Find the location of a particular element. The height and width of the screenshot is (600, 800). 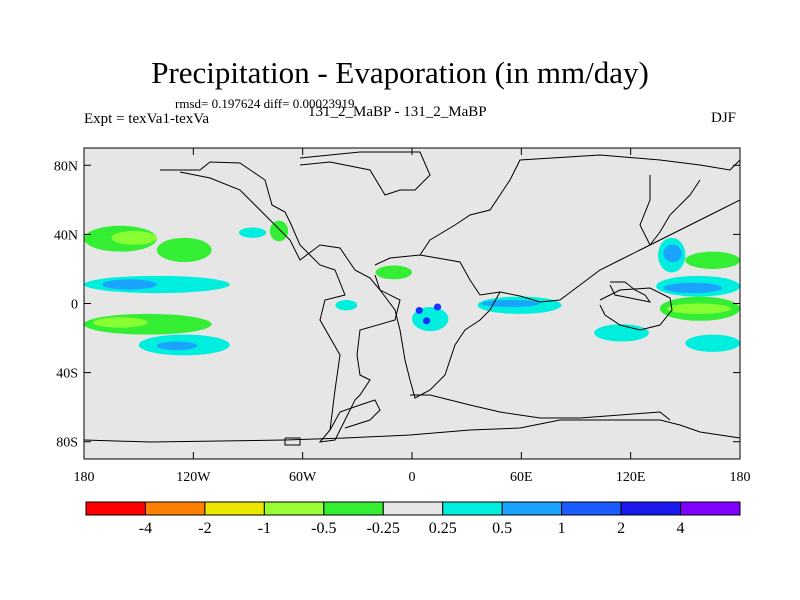

anomaly-s-indian-wet is located at coordinates (713, 343).